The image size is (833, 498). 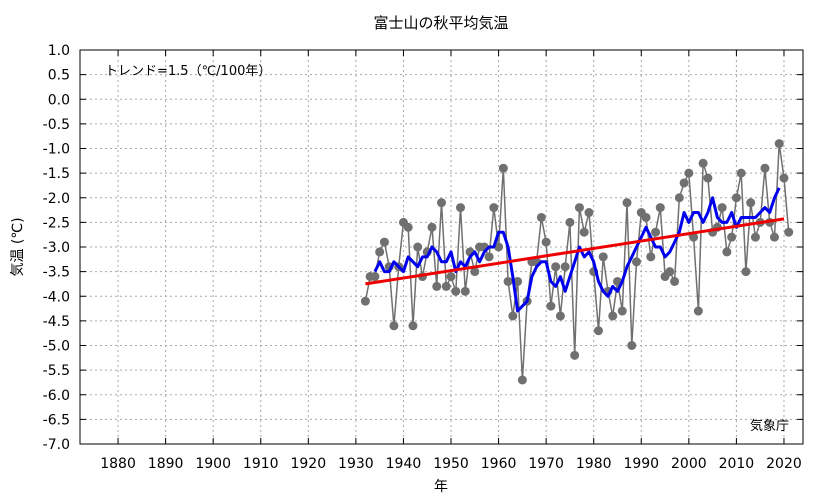 What do you see at coordinates (56, 150) in the screenshot?
I see `y-tick-label: -1.0` at bounding box center [56, 150].